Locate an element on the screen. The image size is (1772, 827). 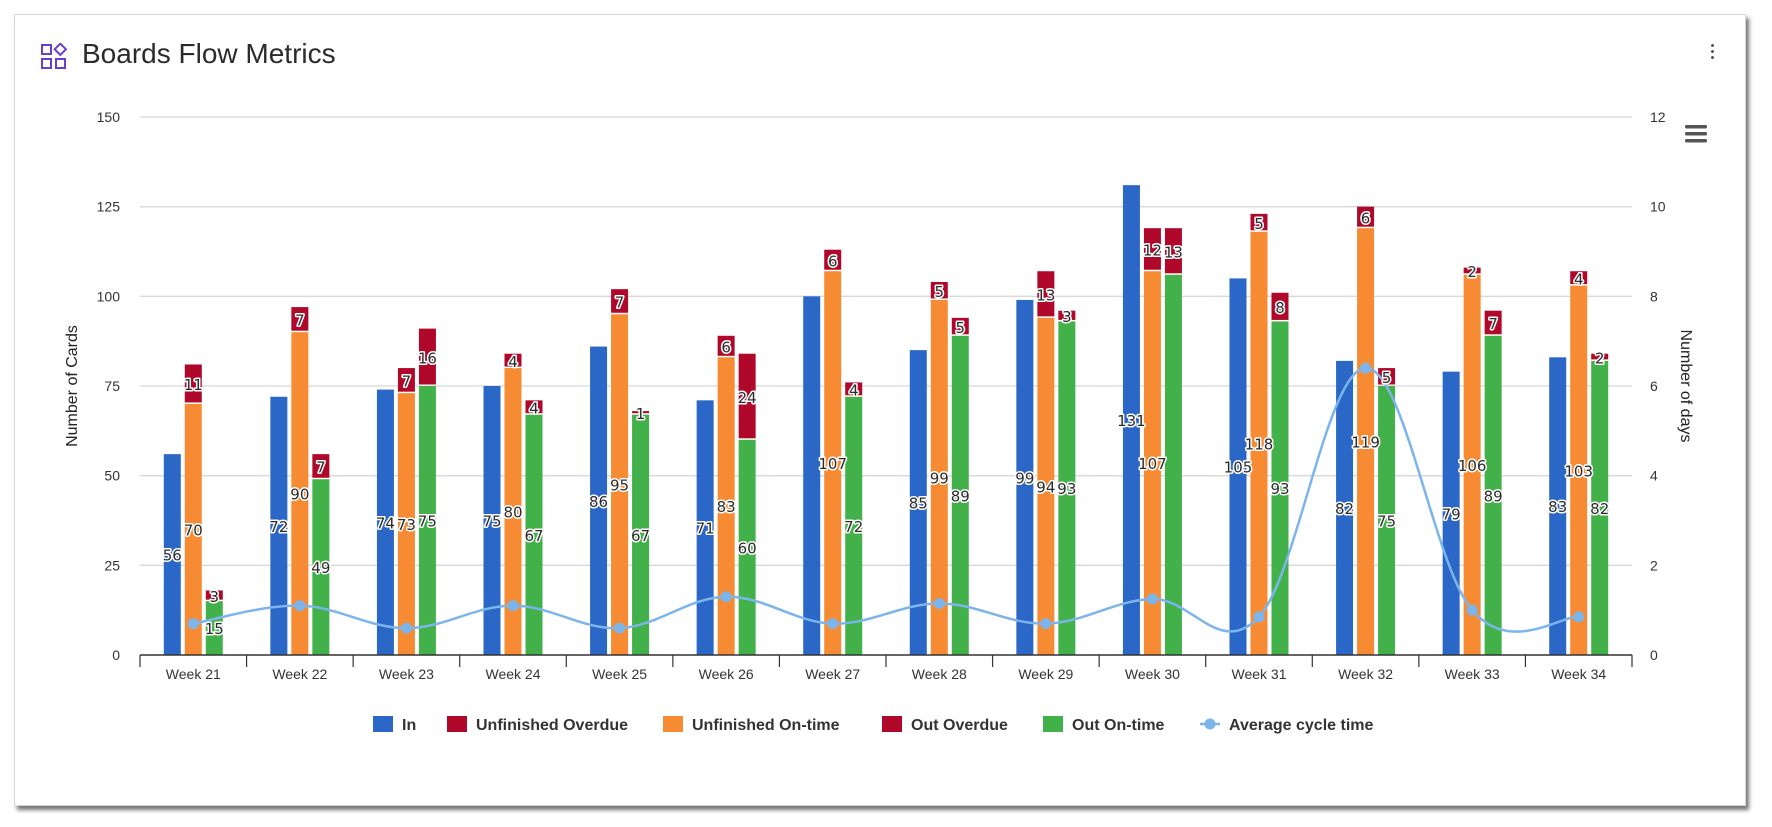
label-out-ontime: 60 is located at coordinates (747, 548).